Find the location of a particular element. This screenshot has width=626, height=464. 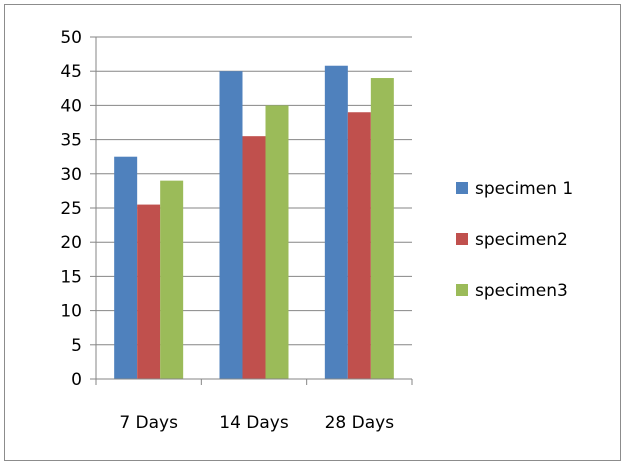

bar-specimen2-14-Days is located at coordinates (254, 257).